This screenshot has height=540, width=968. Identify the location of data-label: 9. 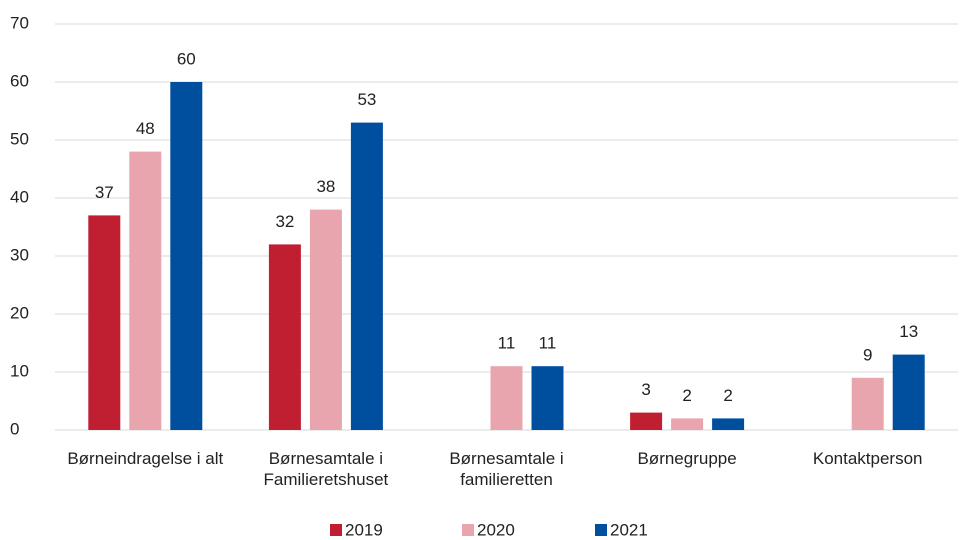
(867, 354).